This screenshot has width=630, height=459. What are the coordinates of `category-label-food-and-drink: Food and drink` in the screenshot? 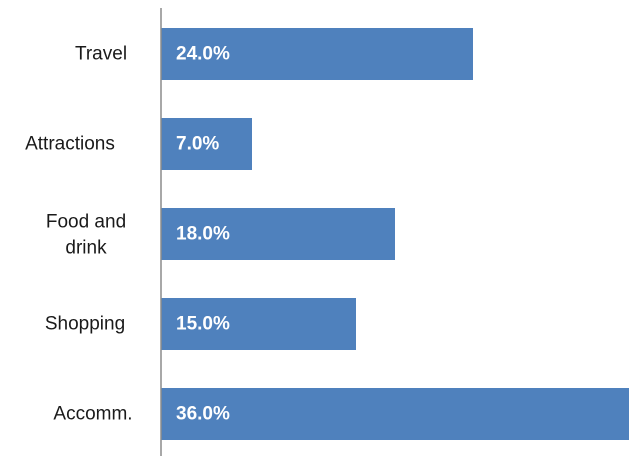 It's located at (86, 235).